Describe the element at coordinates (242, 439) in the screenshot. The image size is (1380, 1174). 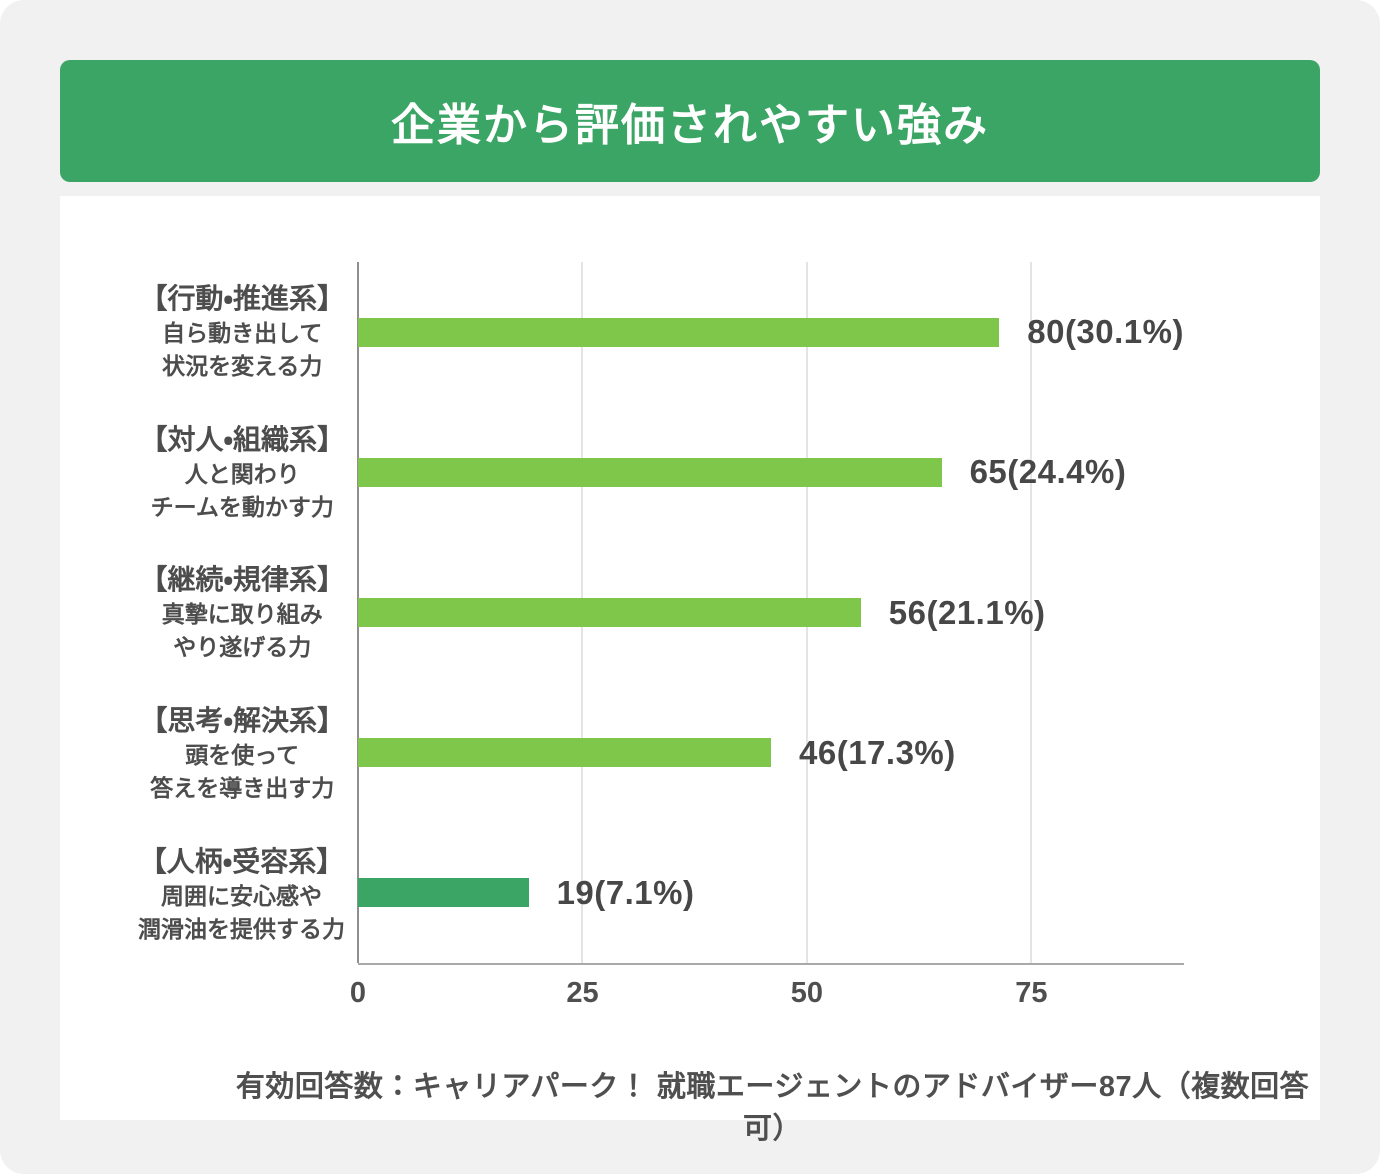
I see `category-title: 【対人・組織系】` at that location.